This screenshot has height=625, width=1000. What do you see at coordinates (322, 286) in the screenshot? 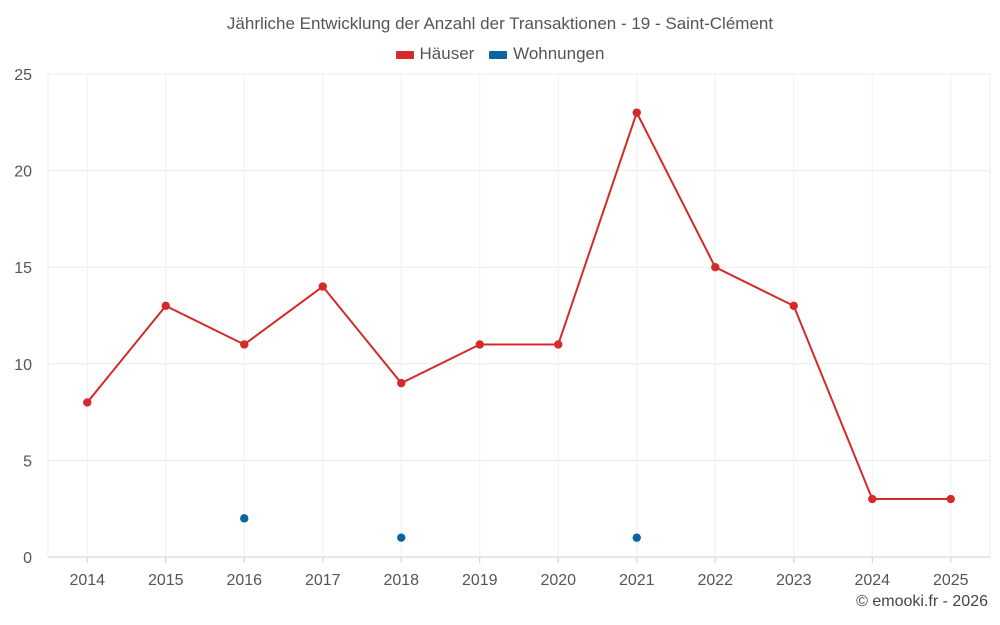
I see `series-0-point-2017` at bounding box center [322, 286].